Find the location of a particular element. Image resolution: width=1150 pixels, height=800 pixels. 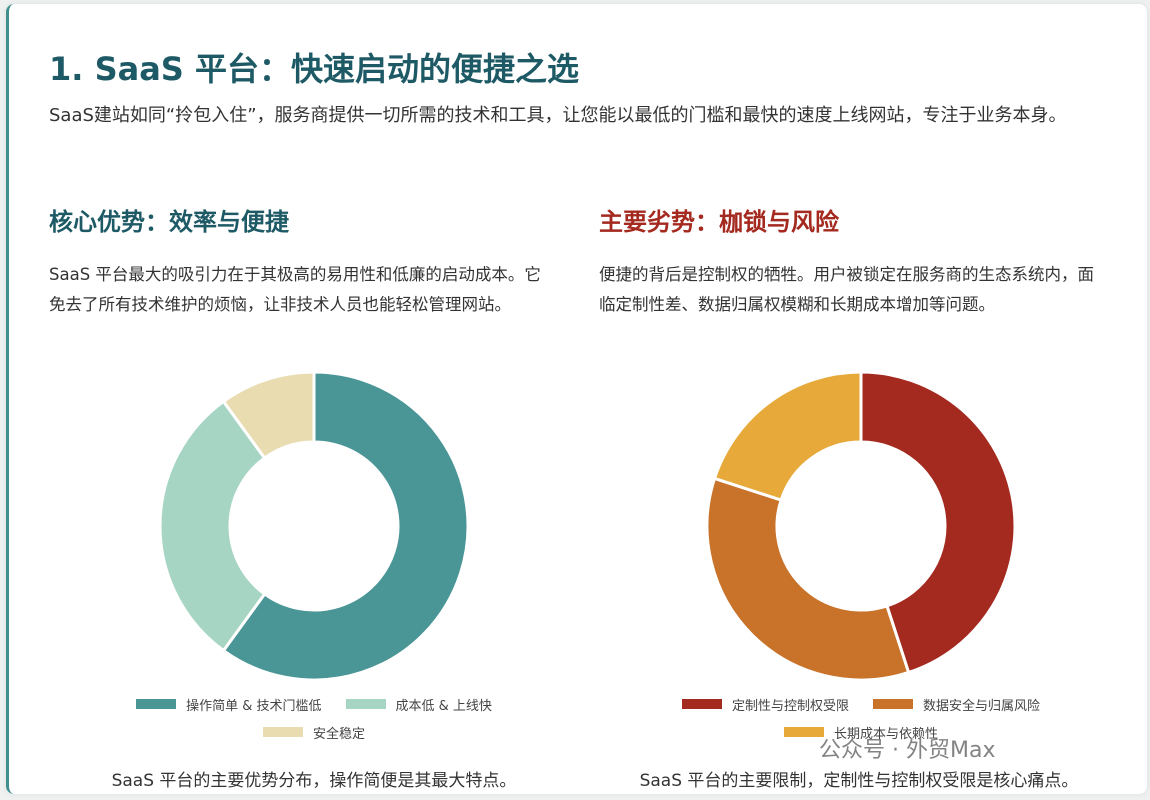

legend-label: 数据安全与归属风险 is located at coordinates (982, 706).